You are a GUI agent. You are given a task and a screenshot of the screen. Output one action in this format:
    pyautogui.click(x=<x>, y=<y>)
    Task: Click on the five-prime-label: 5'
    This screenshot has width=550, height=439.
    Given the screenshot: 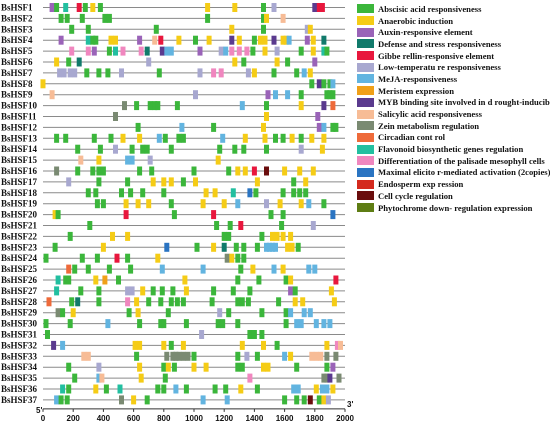 What is the action you would take?
    pyautogui.click(x=39, y=410)
    